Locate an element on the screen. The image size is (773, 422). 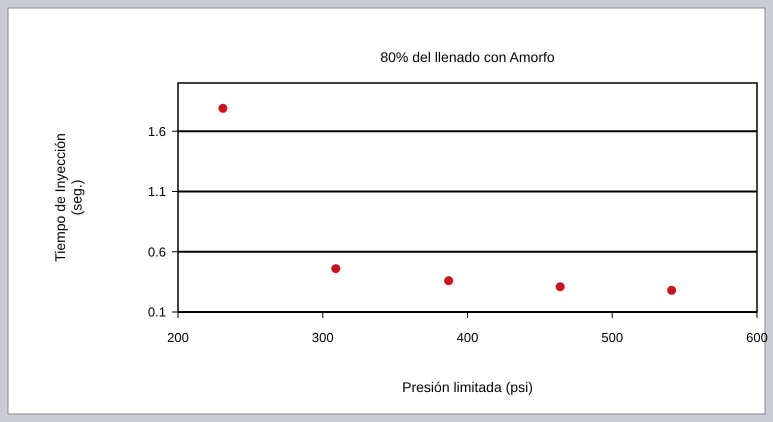
x-tick-label: 600 is located at coordinates (757, 337).